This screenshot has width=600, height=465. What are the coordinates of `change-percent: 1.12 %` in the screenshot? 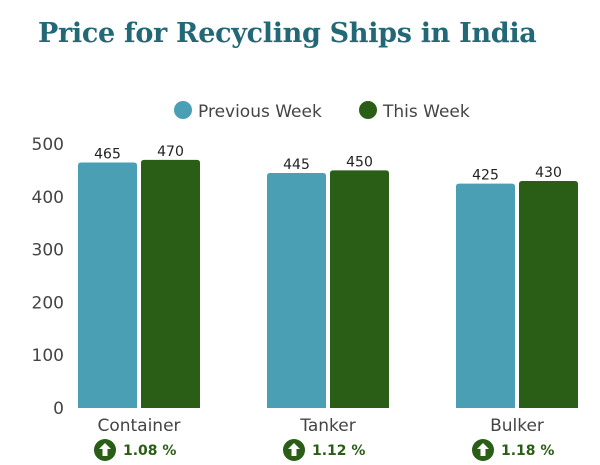 It's located at (338, 451).